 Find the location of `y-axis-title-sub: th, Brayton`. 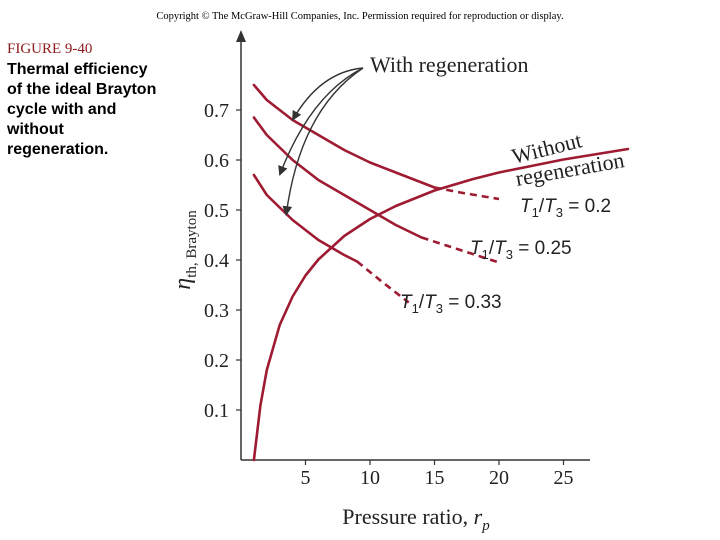

y-axis-title-sub: th, Brayton is located at coordinates (192, 244).